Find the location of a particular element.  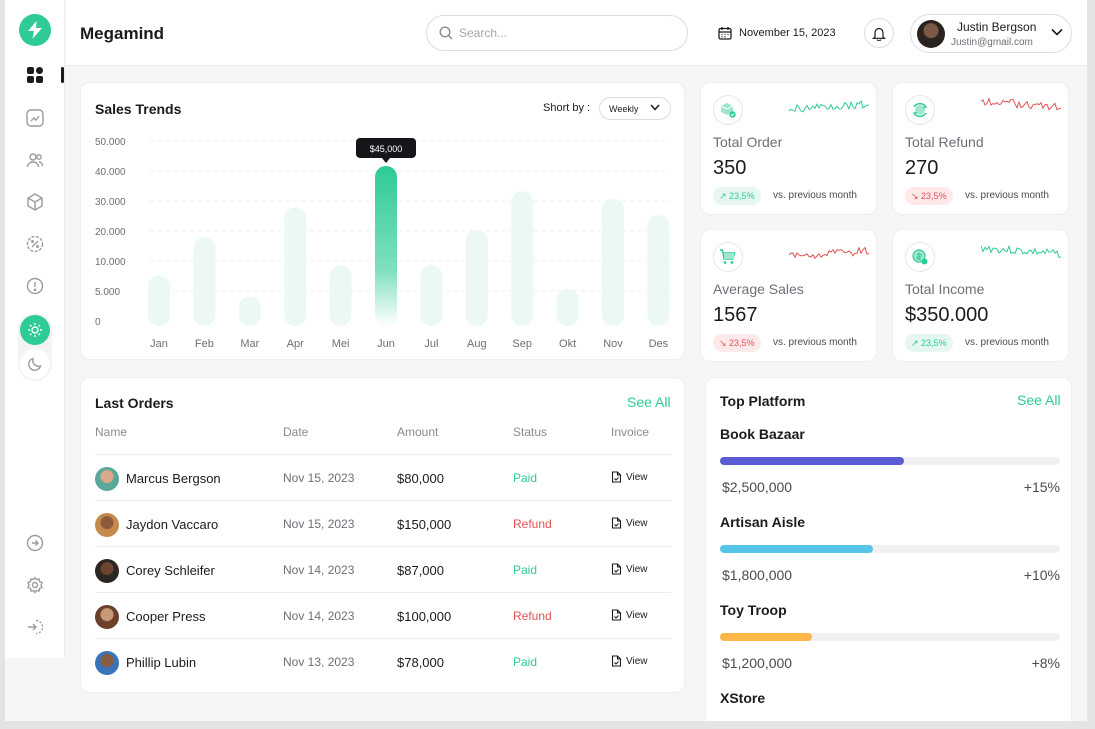

order-name: Phillip Lubin is located at coordinates (161, 662).